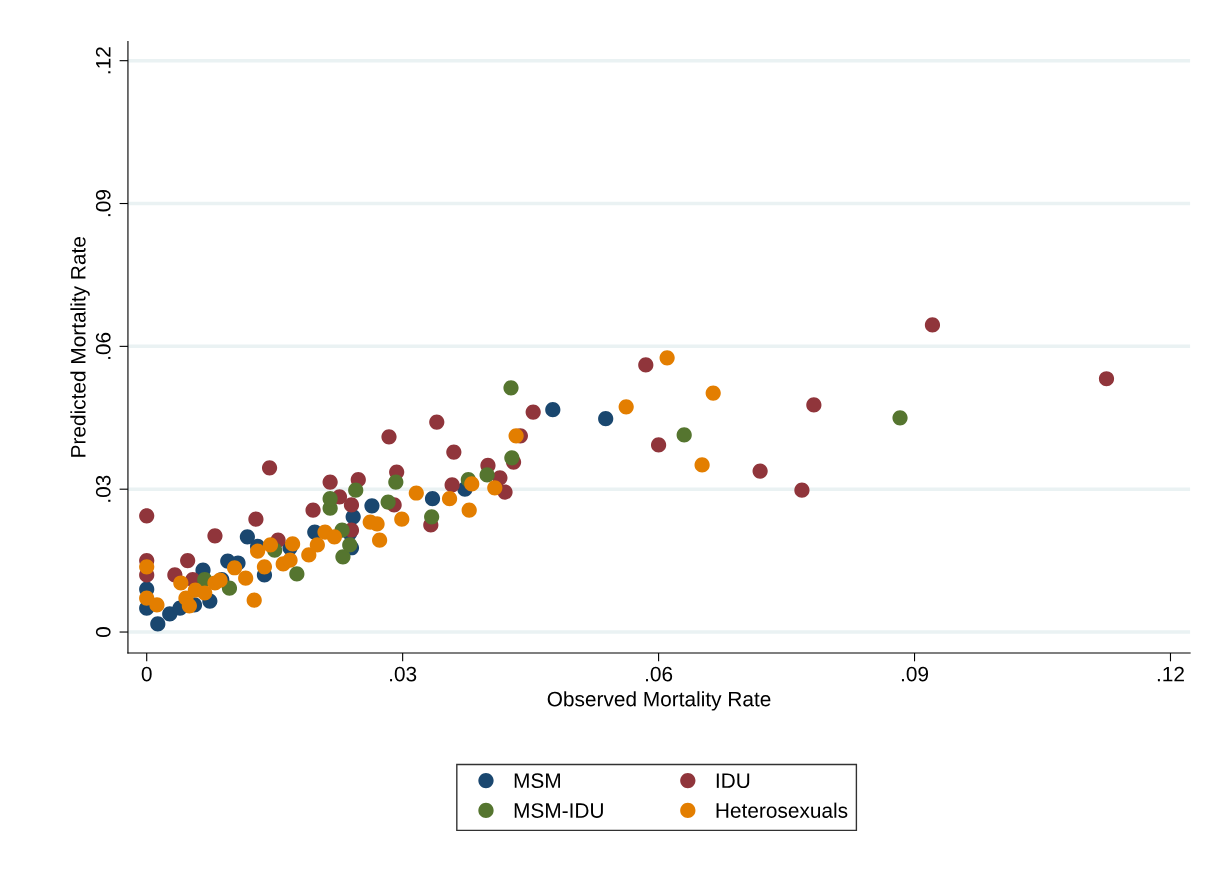 Image resolution: width=1207 pixels, height=886 pixels. Describe the element at coordinates (558, 810) in the screenshot. I see `legend-label: MSM-IDU` at that location.